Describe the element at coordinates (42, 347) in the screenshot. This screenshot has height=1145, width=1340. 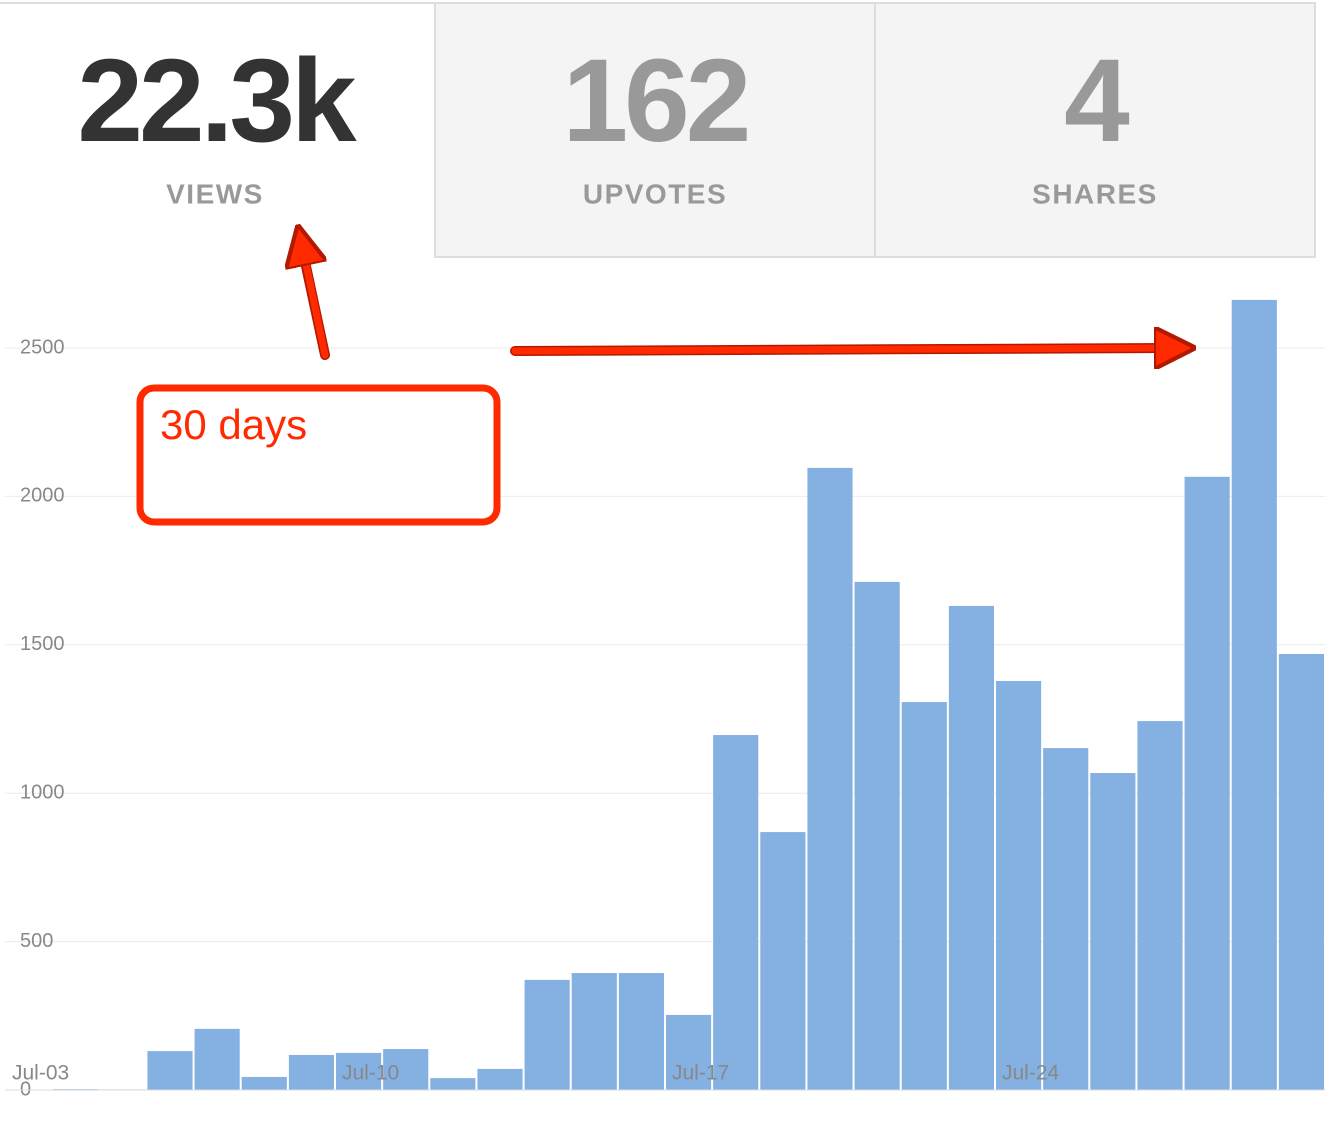
I see `y-tick-label: 2500` at that location.